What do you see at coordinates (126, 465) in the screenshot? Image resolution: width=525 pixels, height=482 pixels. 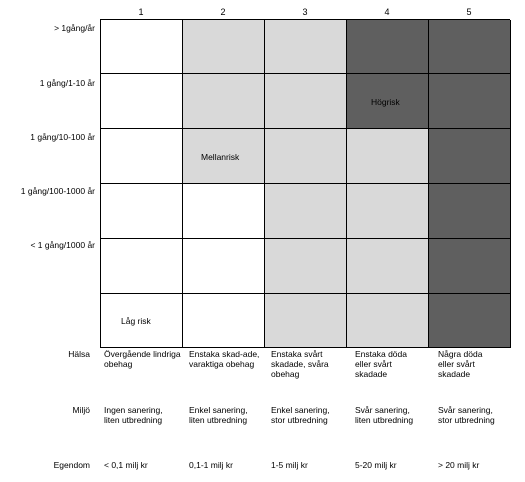 I see `property-desc-1: < 0,1 milj kr` at bounding box center [126, 465].